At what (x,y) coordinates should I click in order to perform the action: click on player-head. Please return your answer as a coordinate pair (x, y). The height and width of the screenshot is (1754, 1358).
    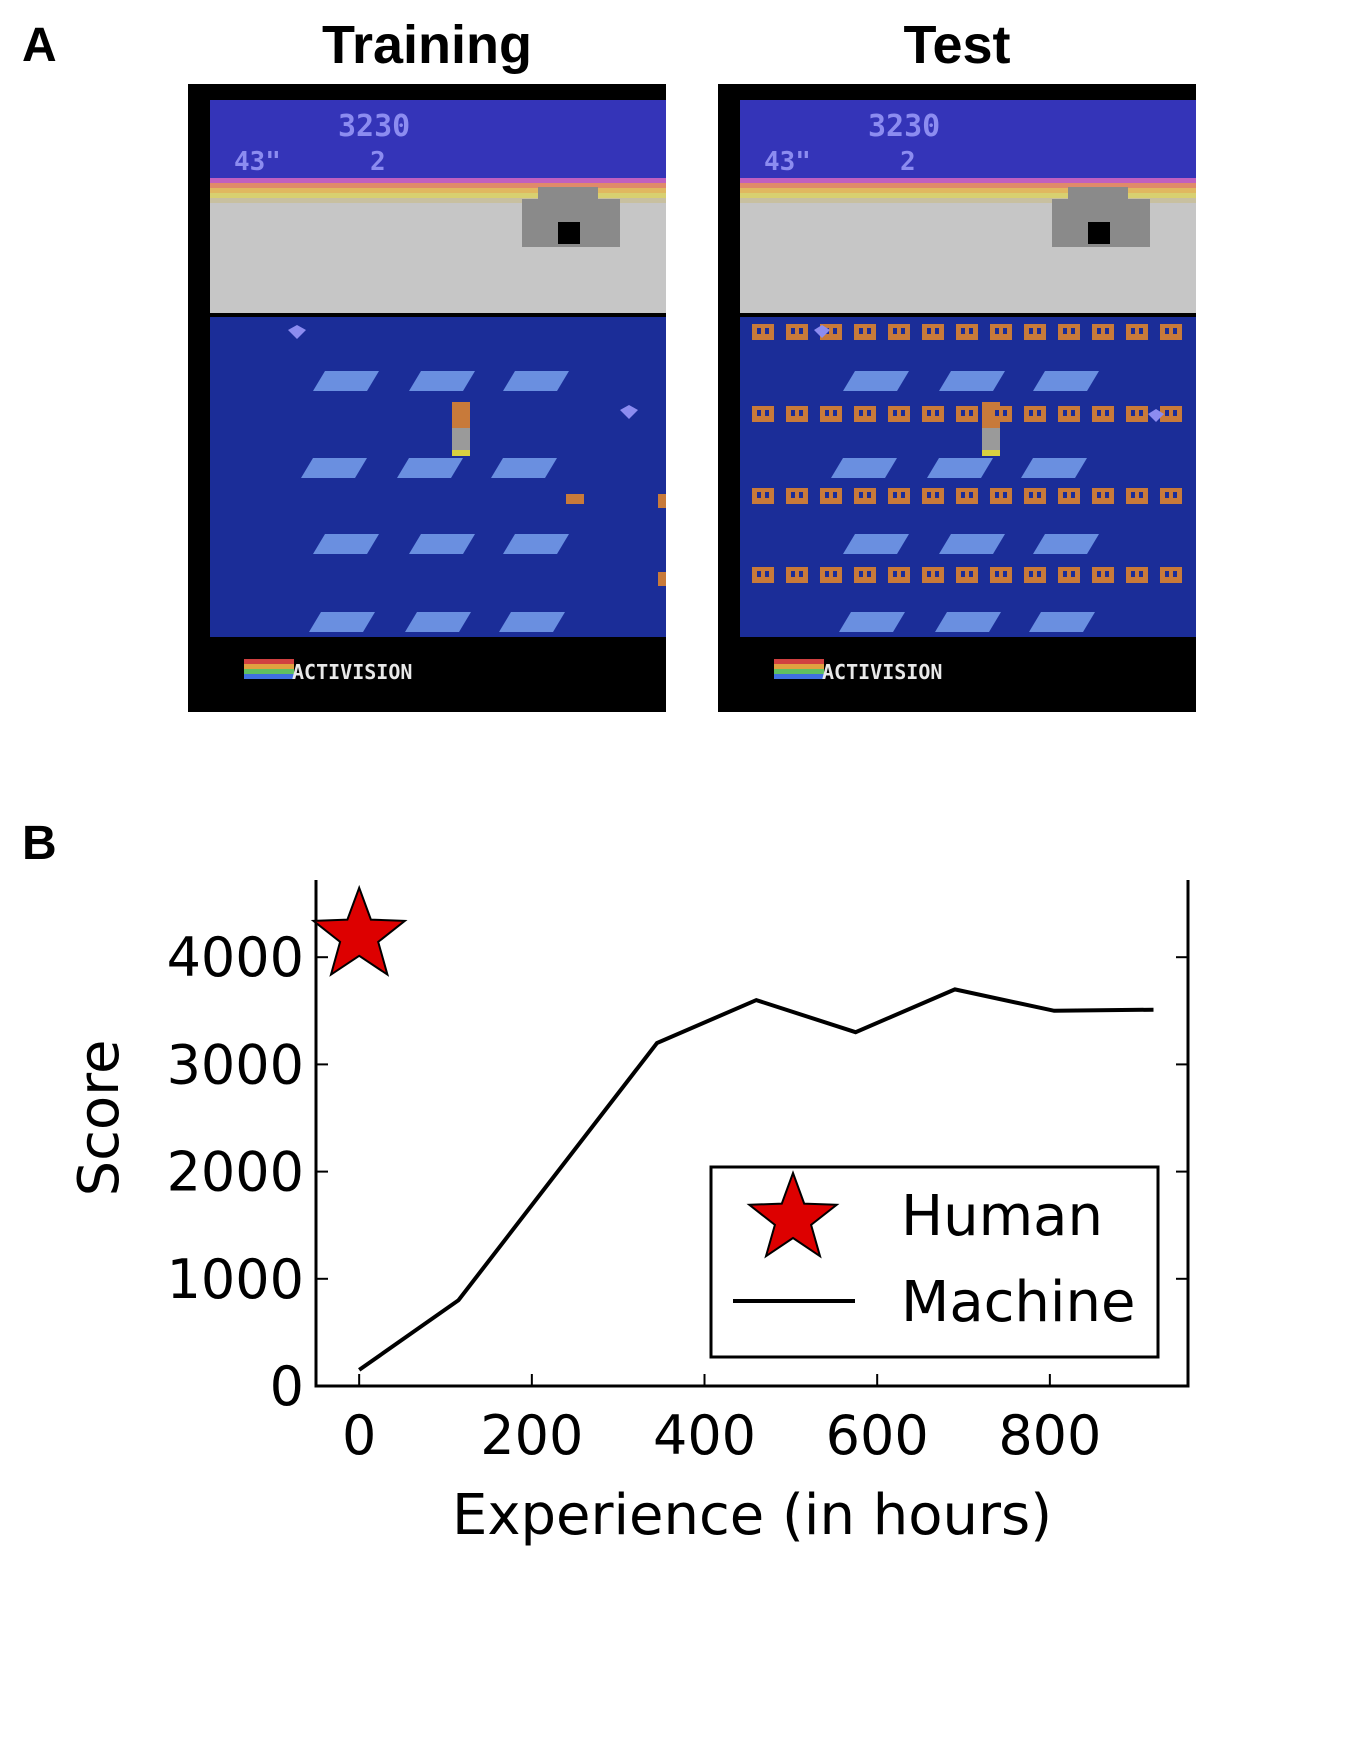
    Looking at the image, I should click on (461, 415).